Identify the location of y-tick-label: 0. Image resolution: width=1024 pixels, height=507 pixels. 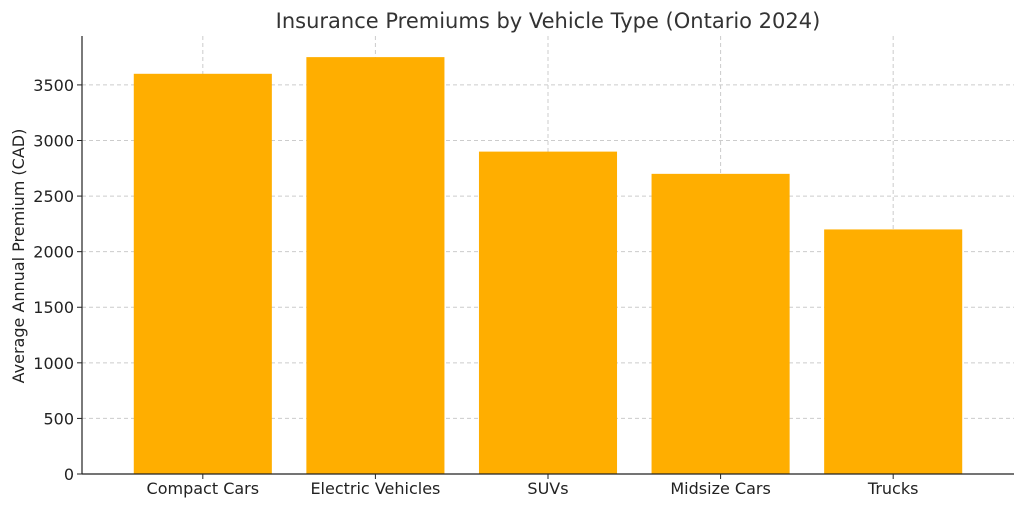
(69, 474).